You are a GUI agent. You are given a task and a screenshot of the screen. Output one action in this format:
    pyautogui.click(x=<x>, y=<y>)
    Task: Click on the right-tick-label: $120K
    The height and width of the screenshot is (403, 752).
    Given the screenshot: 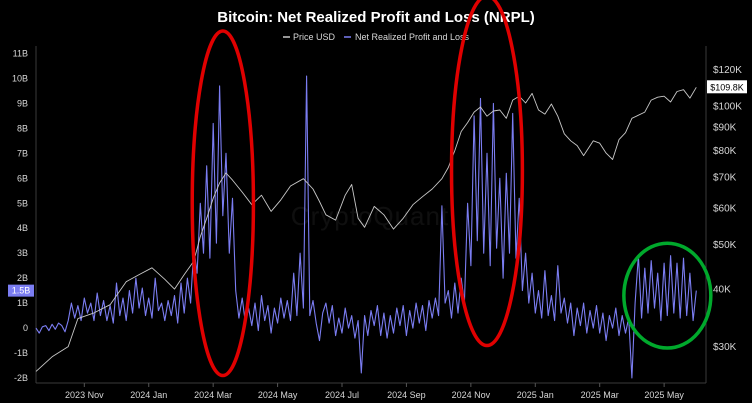 What is the action you would take?
    pyautogui.click(x=727, y=70)
    